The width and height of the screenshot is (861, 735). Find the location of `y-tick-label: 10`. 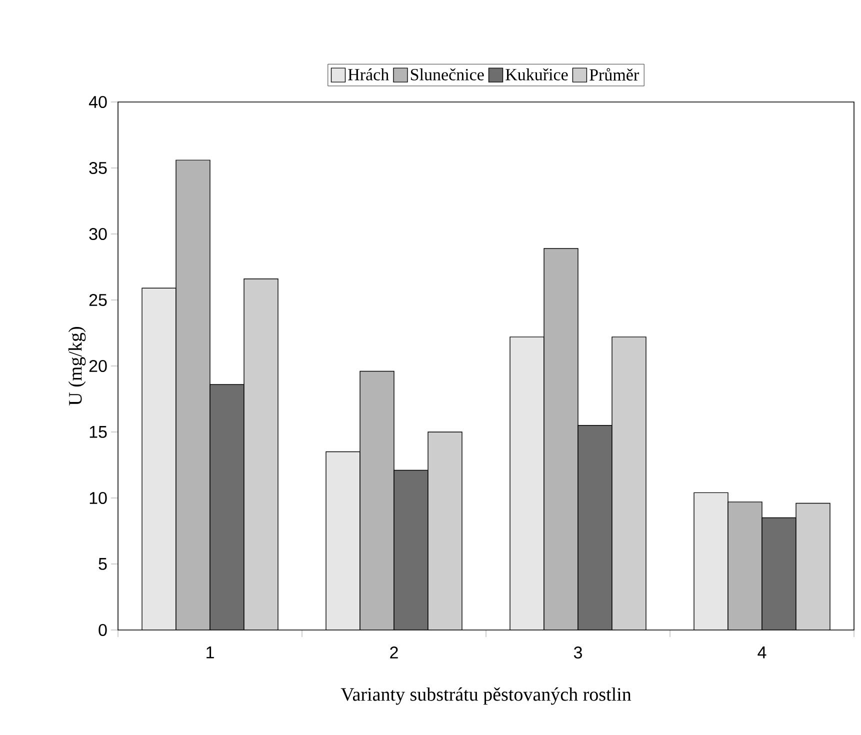

y-tick-label: 10 is located at coordinates (98, 498).